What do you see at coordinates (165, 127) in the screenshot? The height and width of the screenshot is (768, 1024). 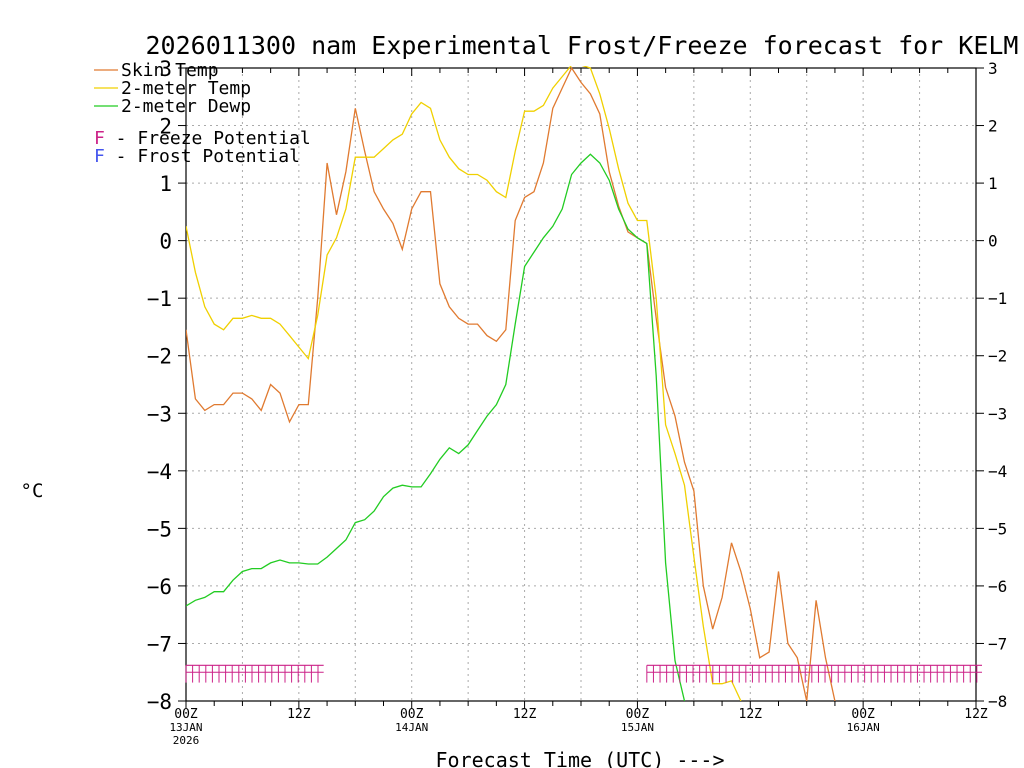 I see `y-tick-label-left: 2` at bounding box center [165, 127].